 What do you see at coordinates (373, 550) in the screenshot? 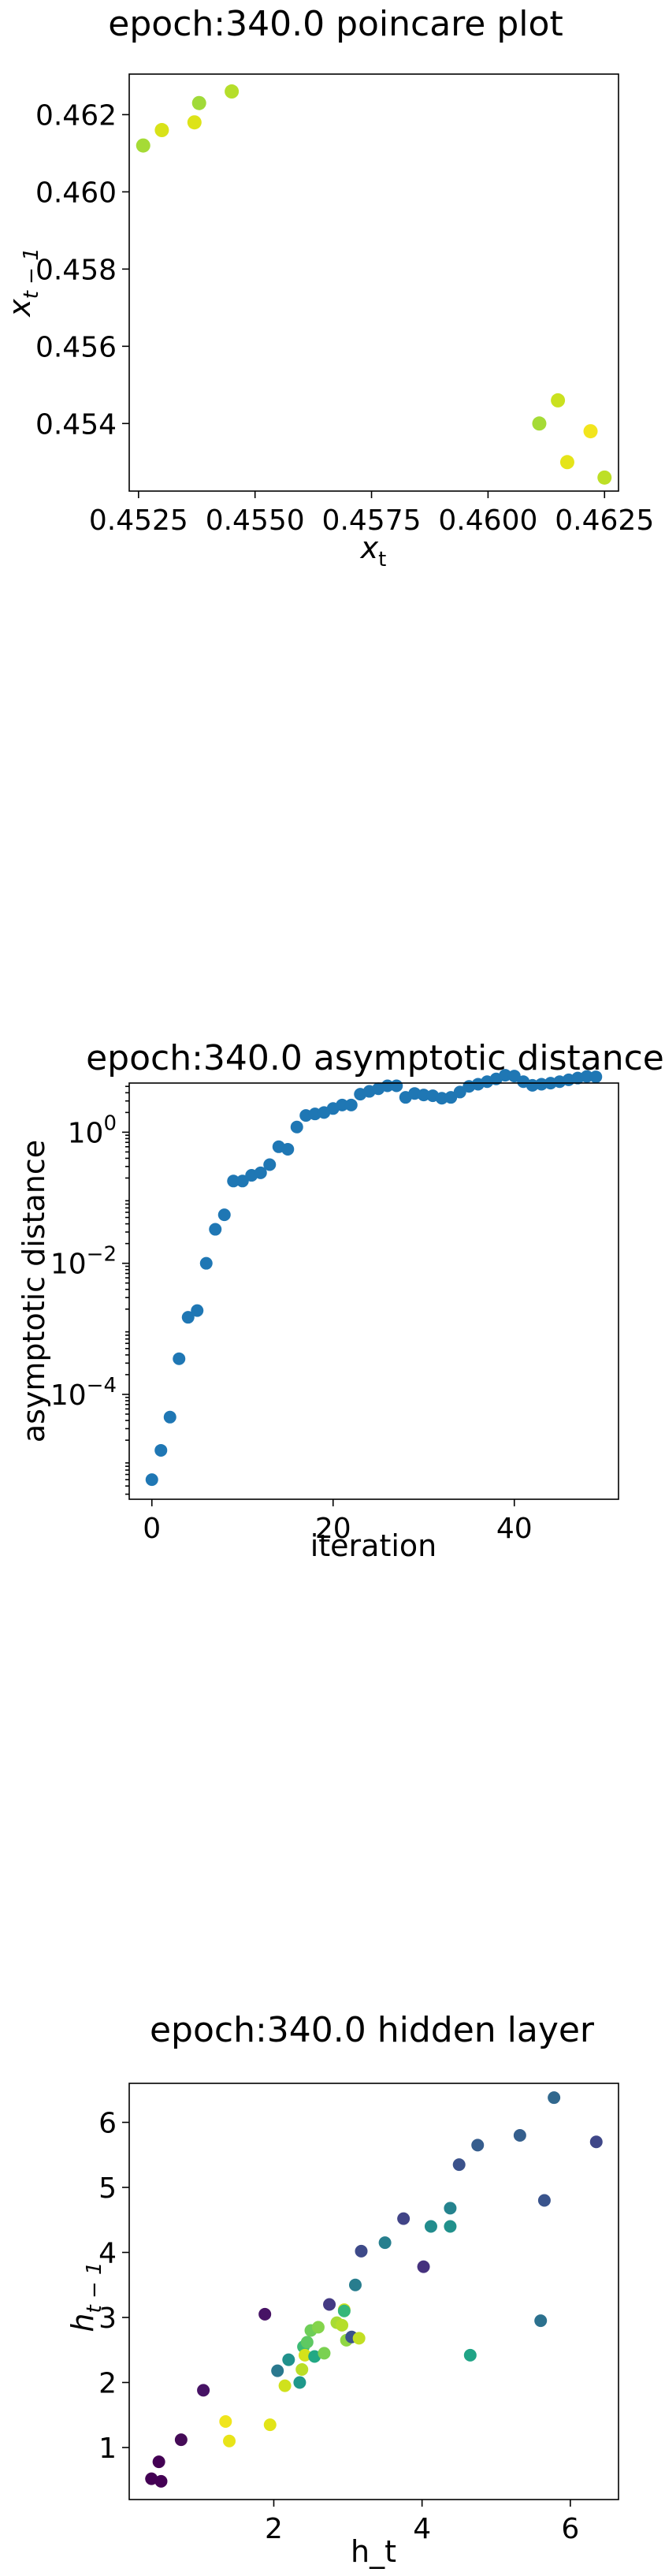
I see `poincare-plot-x-label: xt` at bounding box center [373, 550].